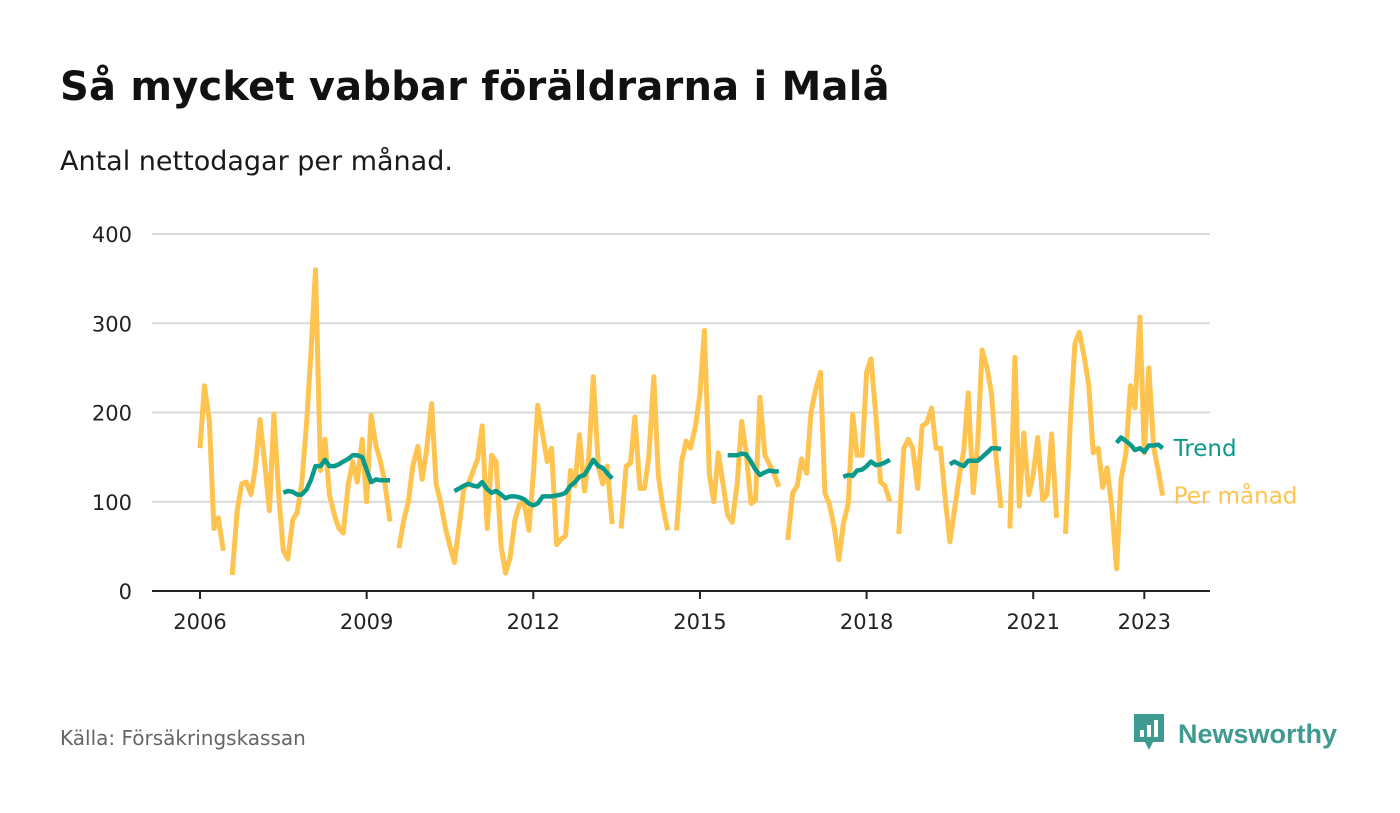 This screenshot has width=1400, height=813. What do you see at coordinates (1258, 733) in the screenshot?
I see `brand-name: Newsworthy` at bounding box center [1258, 733].